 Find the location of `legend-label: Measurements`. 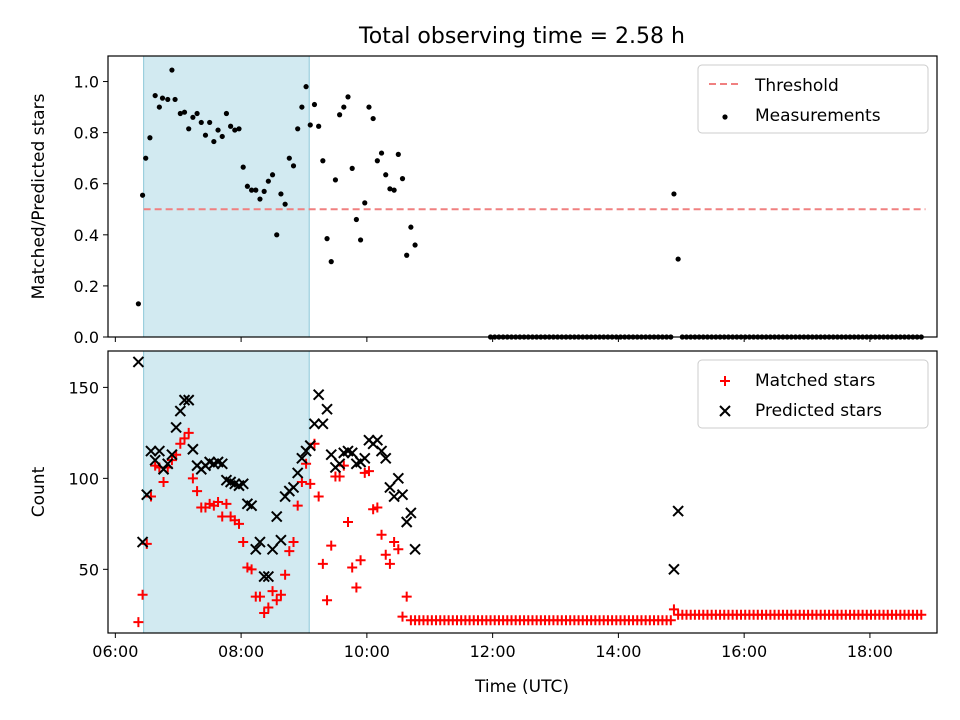

legend-label: Measurements is located at coordinates (818, 116).